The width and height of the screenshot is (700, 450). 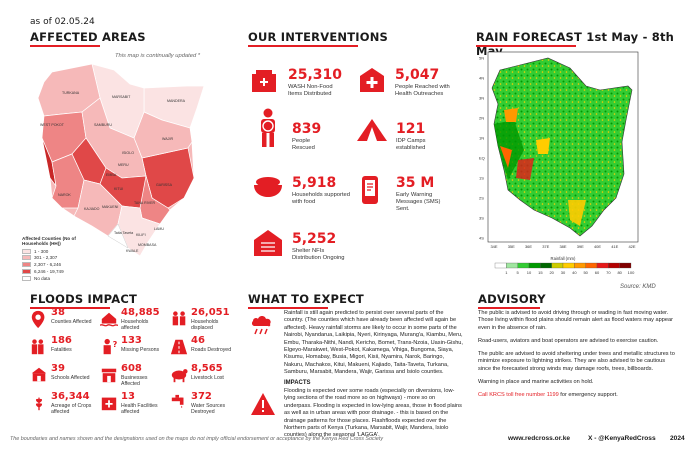 I want to click on map-update-note: This map is continually updated *, so click(x=158, y=56).